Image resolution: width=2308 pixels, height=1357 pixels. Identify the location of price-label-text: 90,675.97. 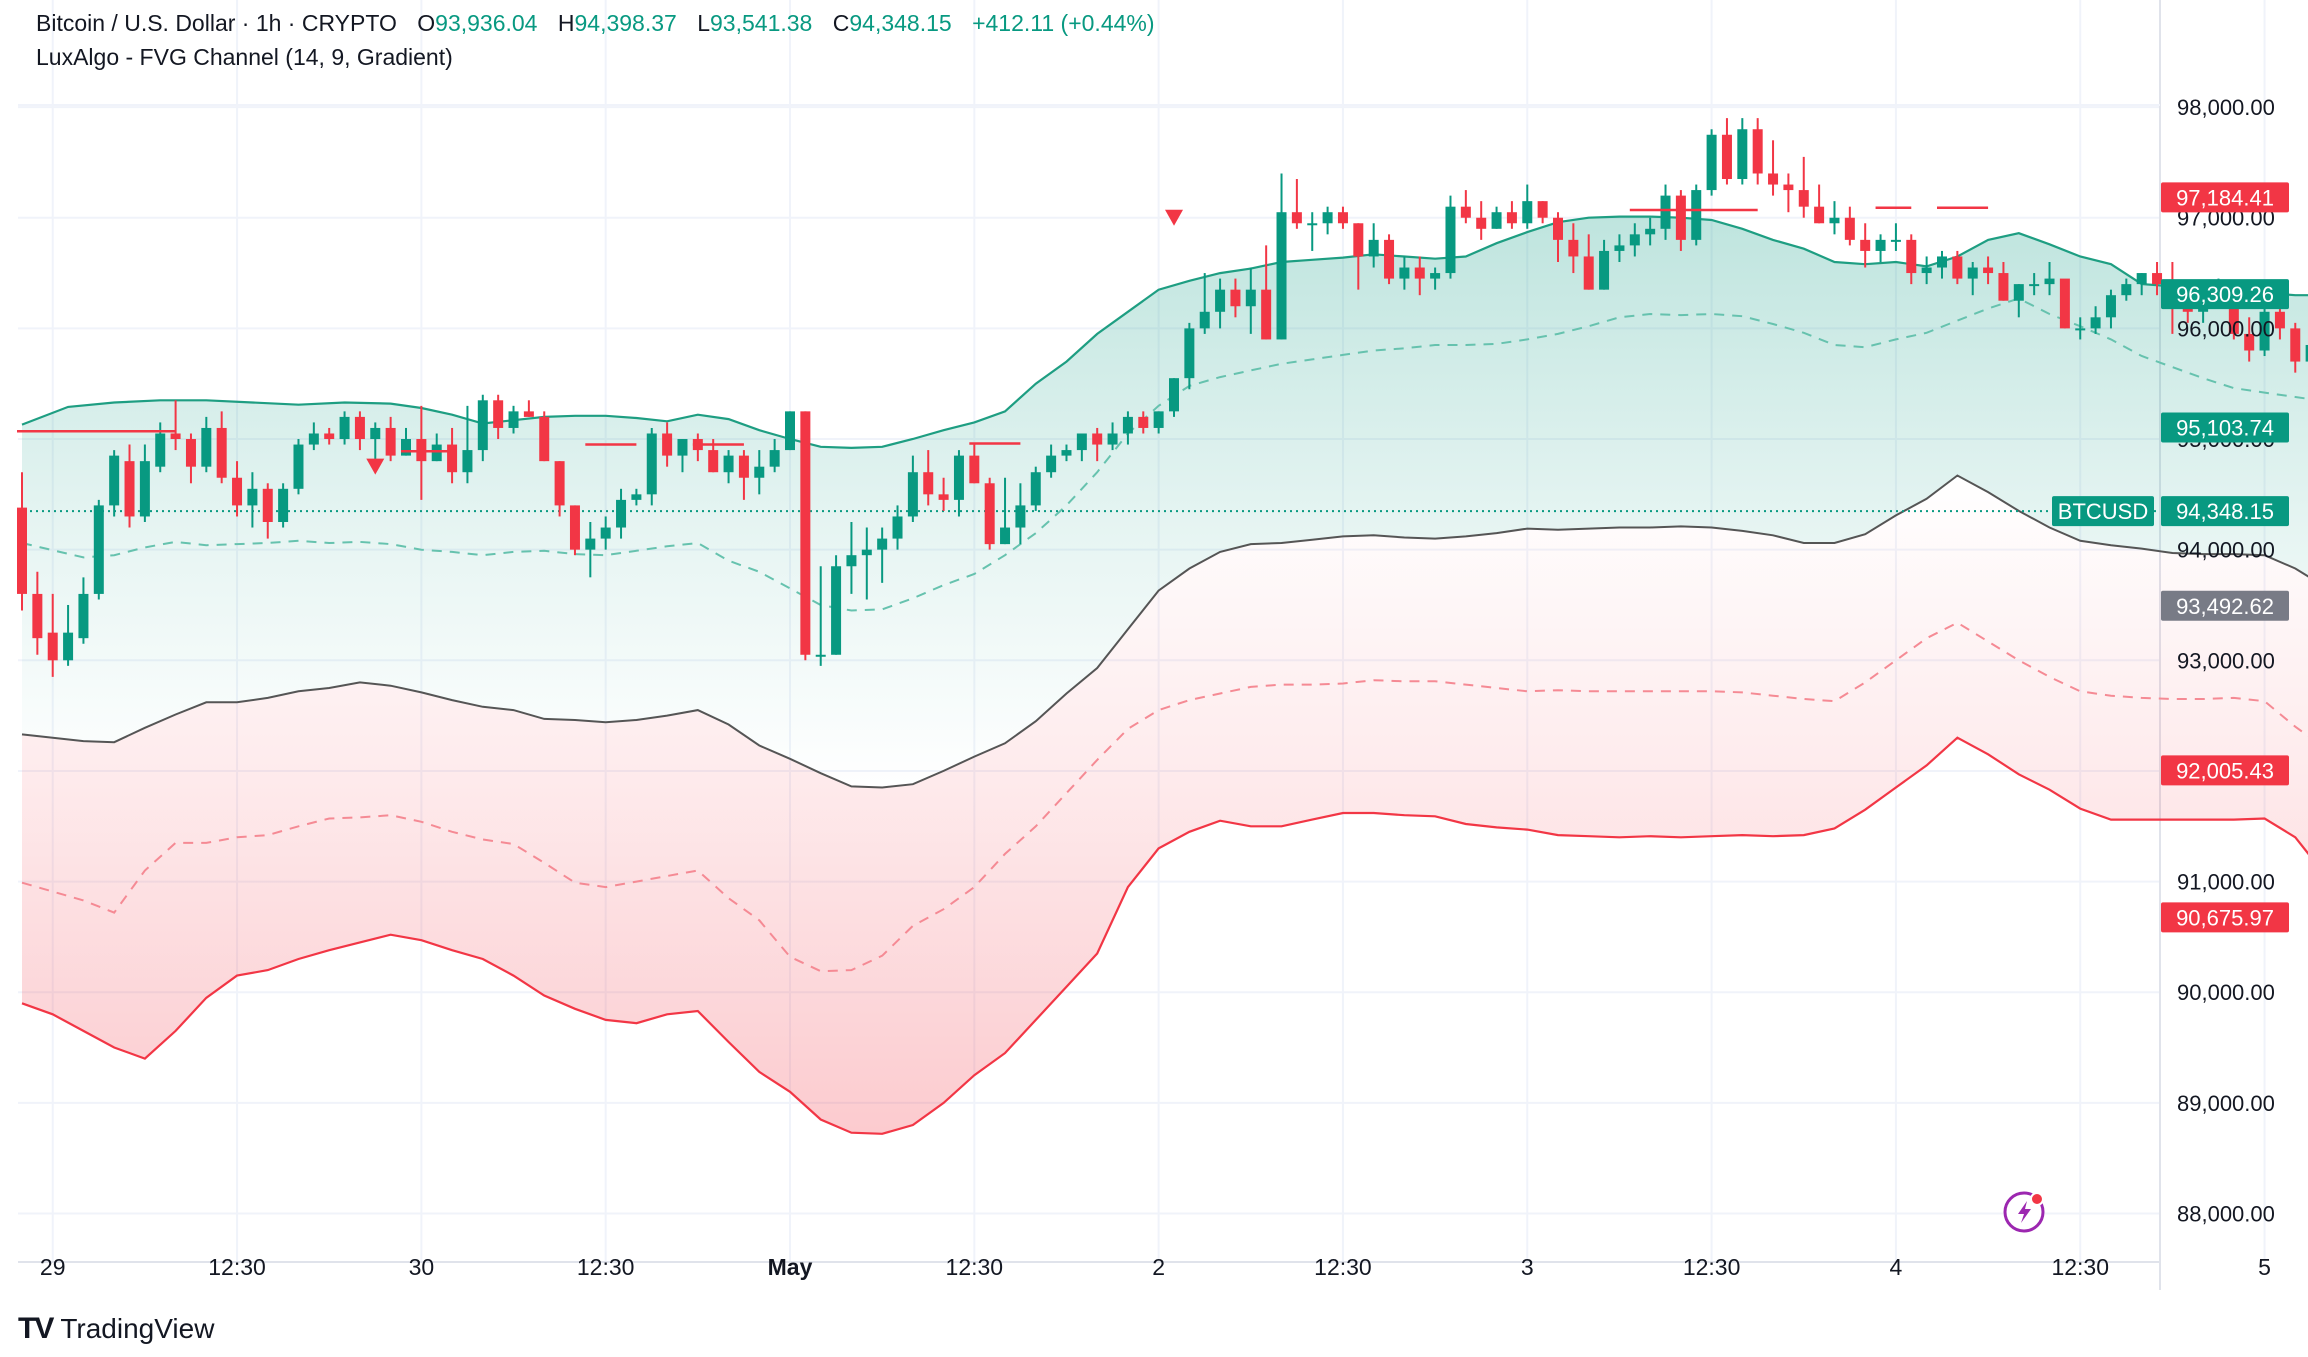
(2225, 917).